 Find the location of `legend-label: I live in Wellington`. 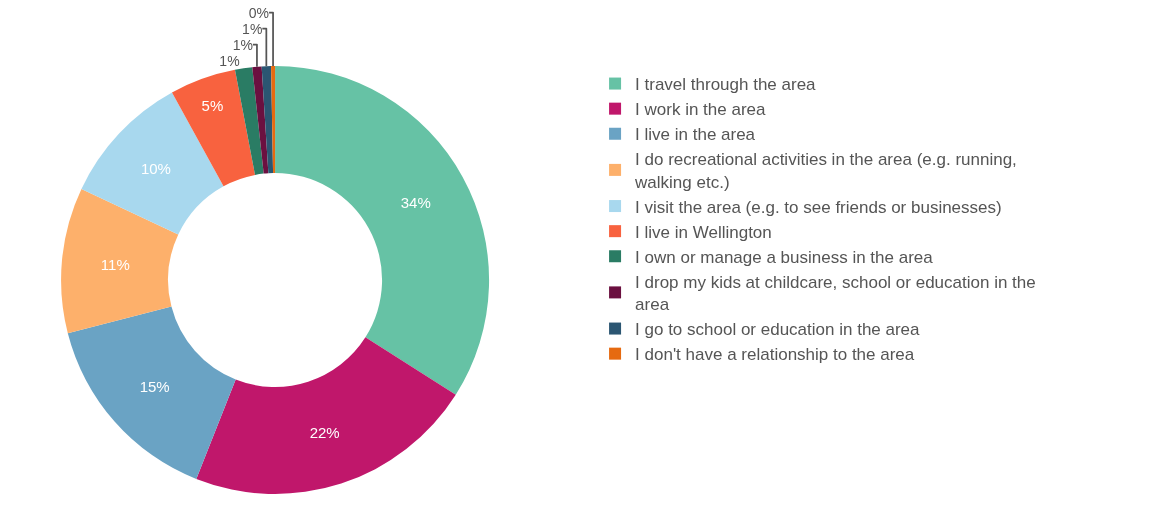

legend-label: I live in Wellington is located at coordinates (703, 232).